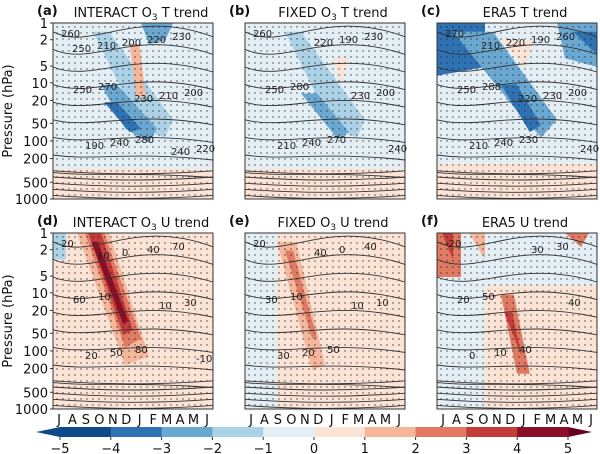  What do you see at coordinates (79, 300) in the screenshot?
I see `contour-label: 60` at bounding box center [79, 300].